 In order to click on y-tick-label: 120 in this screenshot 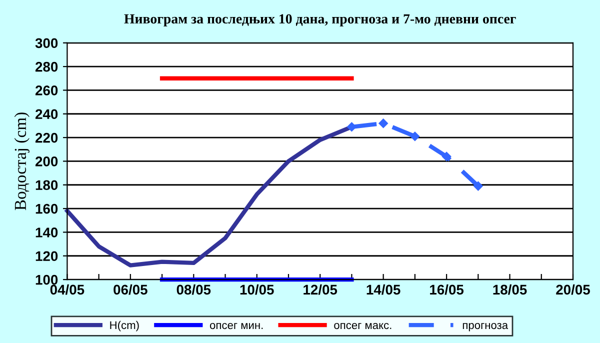, I will do `click(47, 256)`.